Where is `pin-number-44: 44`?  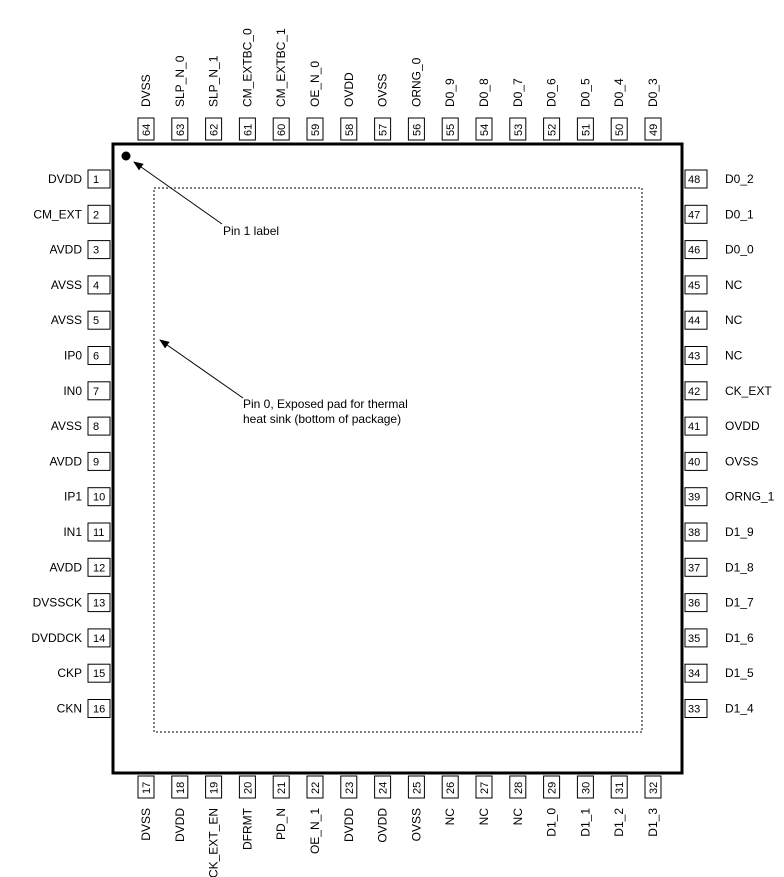
pin-number-44: 44 is located at coordinates (694, 321).